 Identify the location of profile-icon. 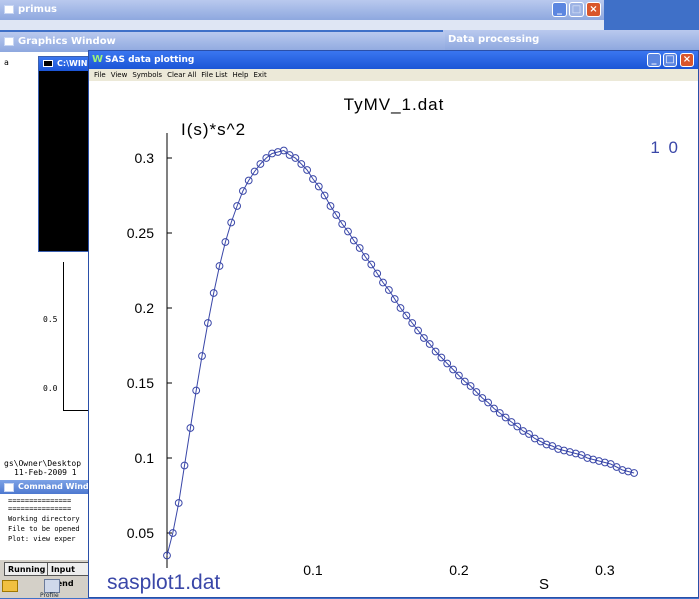
(52, 586).